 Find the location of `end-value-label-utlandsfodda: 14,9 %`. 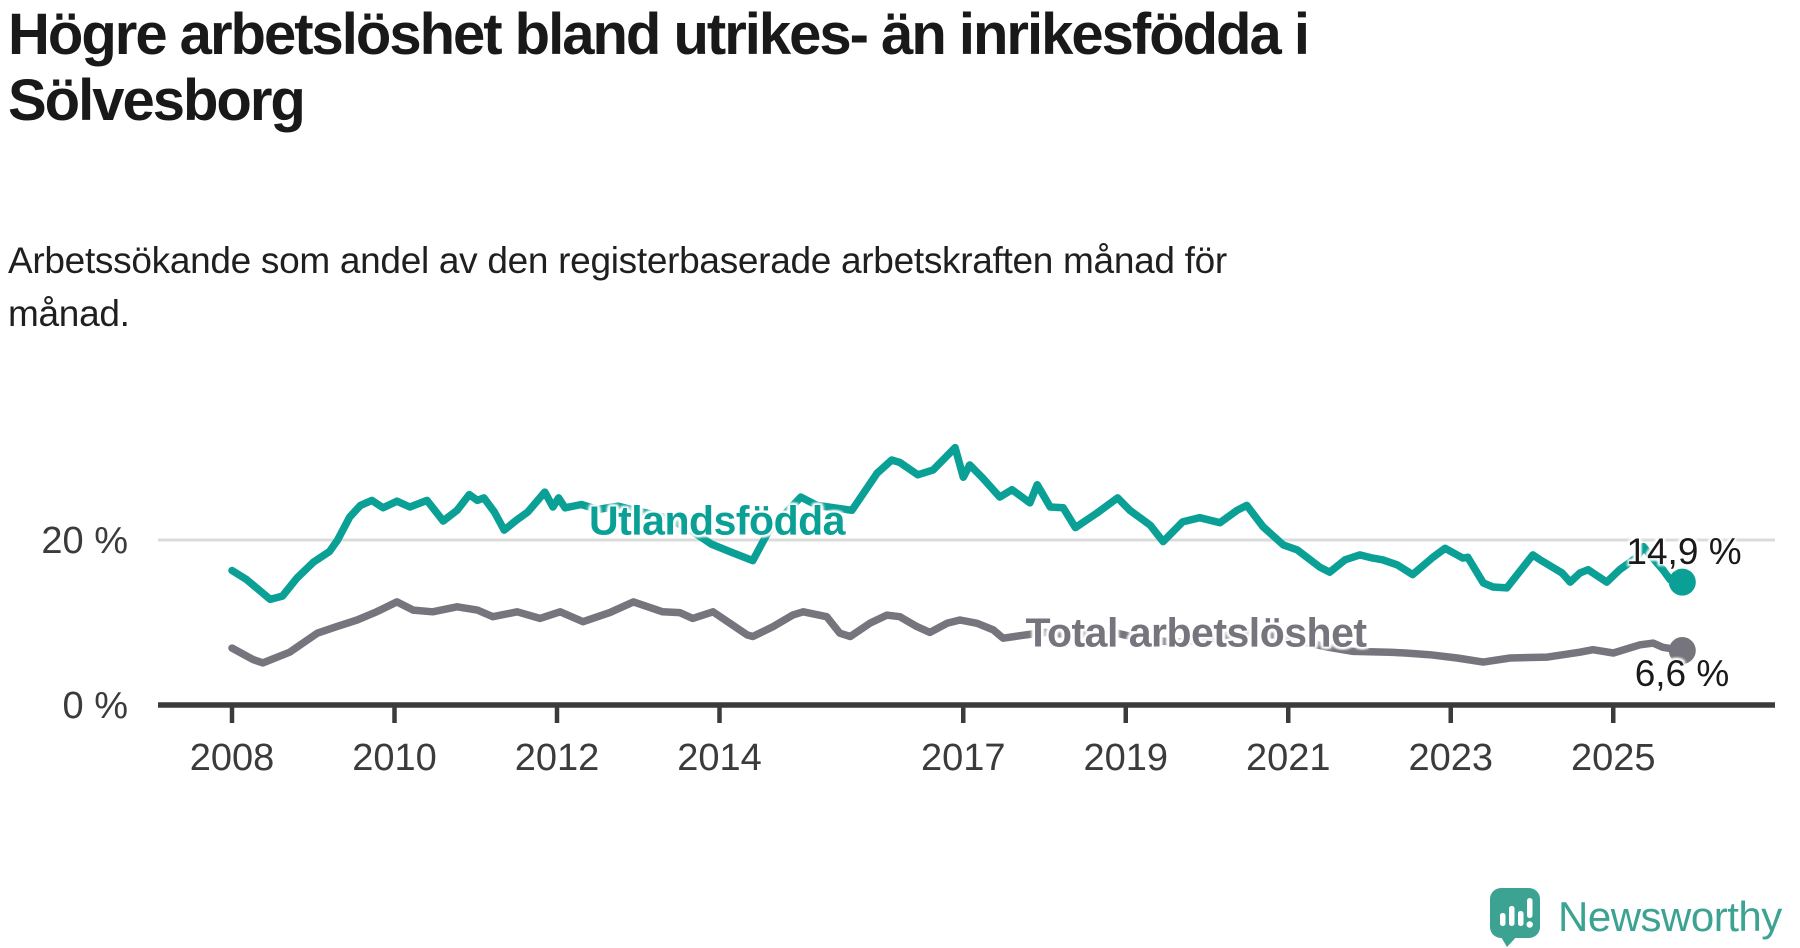

end-value-label-utlandsfodda: 14,9 % is located at coordinates (1684, 551).